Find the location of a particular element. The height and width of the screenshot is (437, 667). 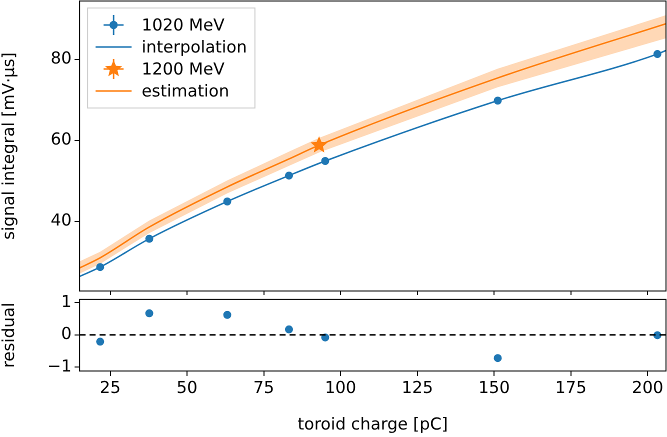

x-tick-label: 175 is located at coordinates (571, 388).